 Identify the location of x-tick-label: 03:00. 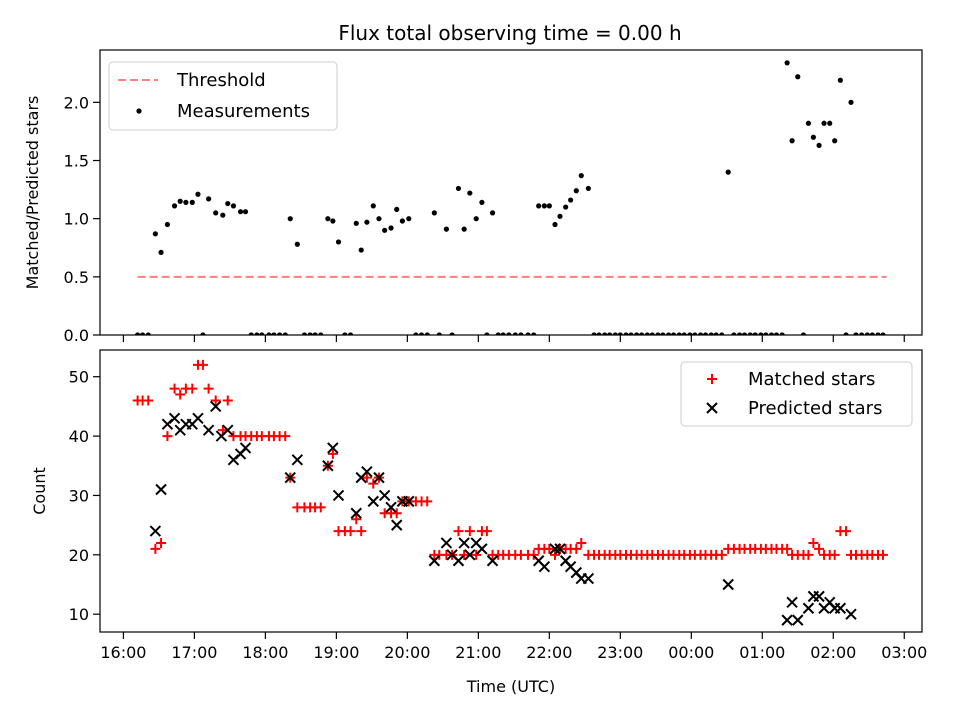
(904, 652).